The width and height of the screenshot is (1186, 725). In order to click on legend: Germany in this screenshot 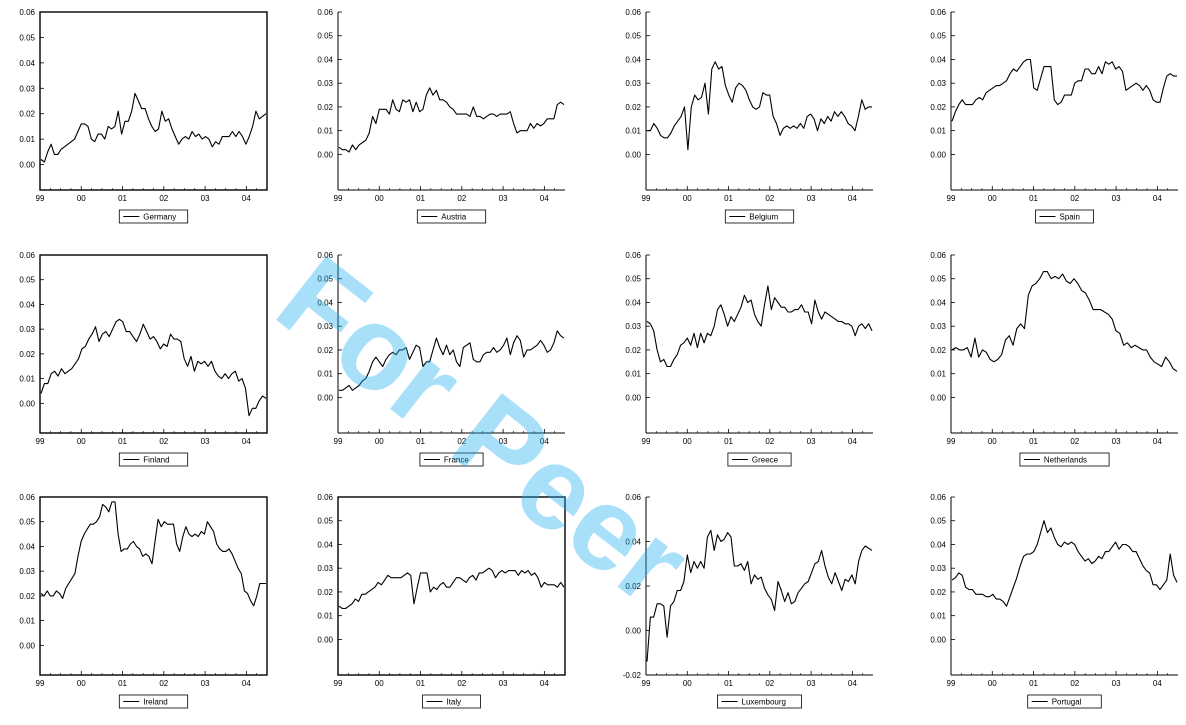, I will do `click(153, 216)`.